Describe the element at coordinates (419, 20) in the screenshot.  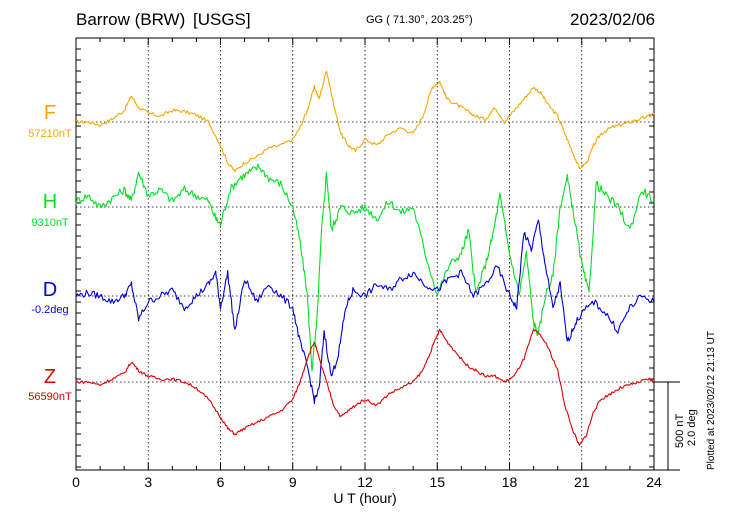
I see `coordinates-label: GG ( 71.30°, 203.25°)` at that location.